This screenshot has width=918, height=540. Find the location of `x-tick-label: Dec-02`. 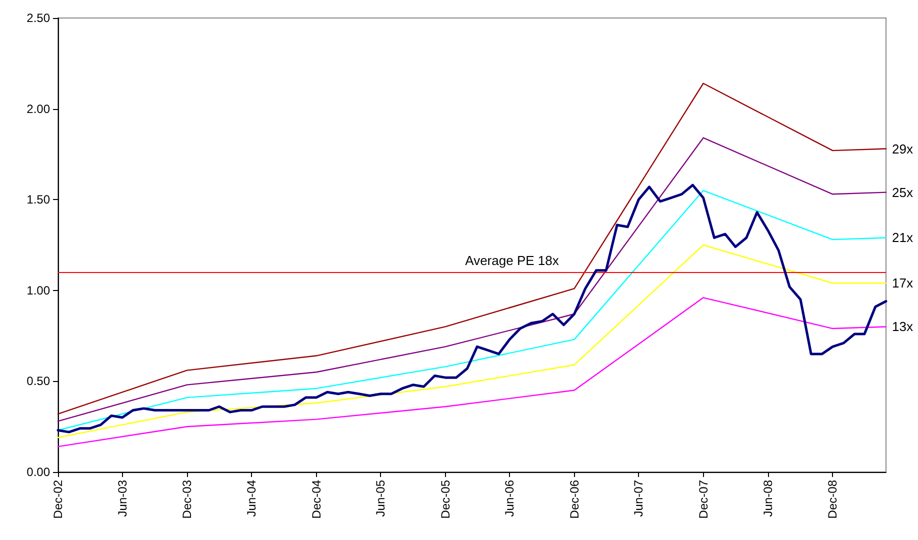

x-tick-label: Dec-02 is located at coordinates (58, 499).